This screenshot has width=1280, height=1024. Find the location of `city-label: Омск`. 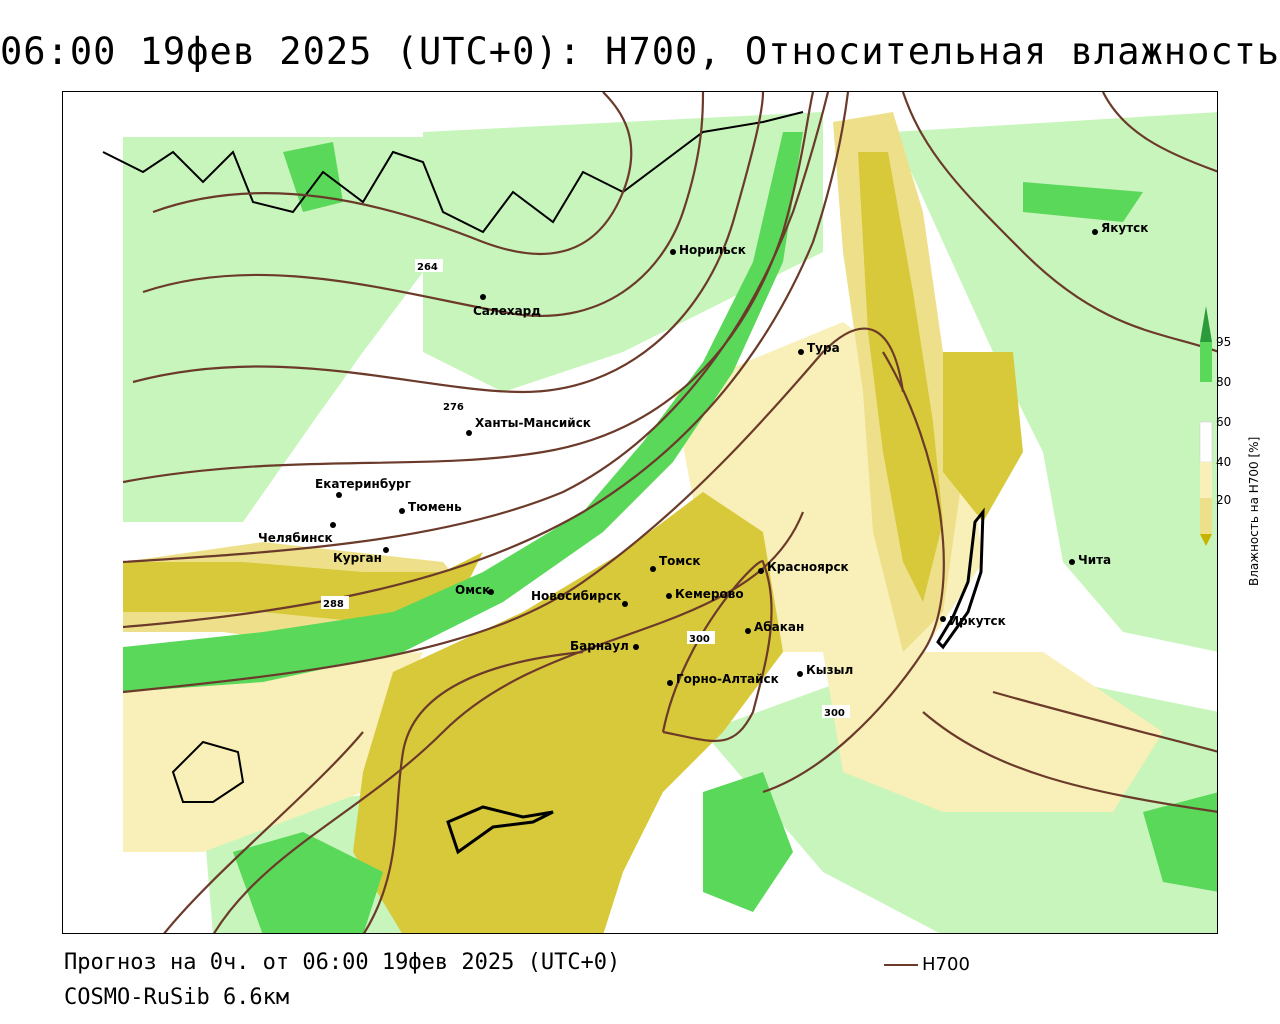

city-label: Омск is located at coordinates (472, 590).